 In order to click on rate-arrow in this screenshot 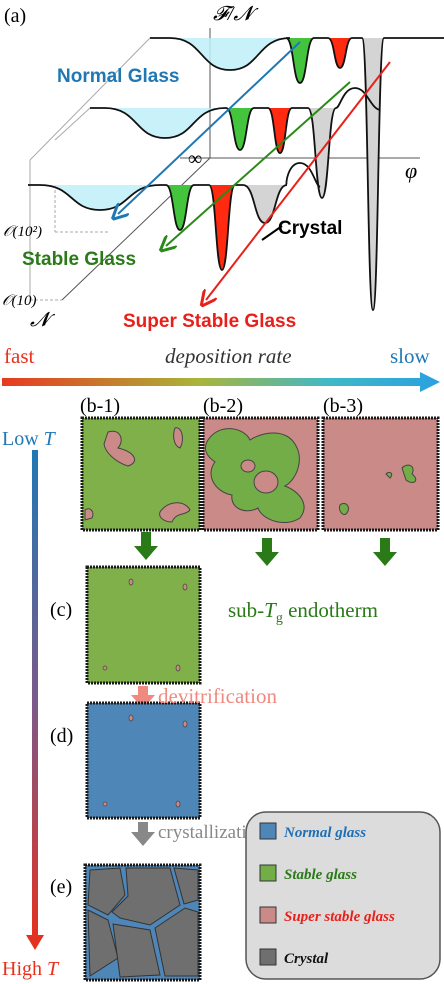, I will do `click(221, 382)`.